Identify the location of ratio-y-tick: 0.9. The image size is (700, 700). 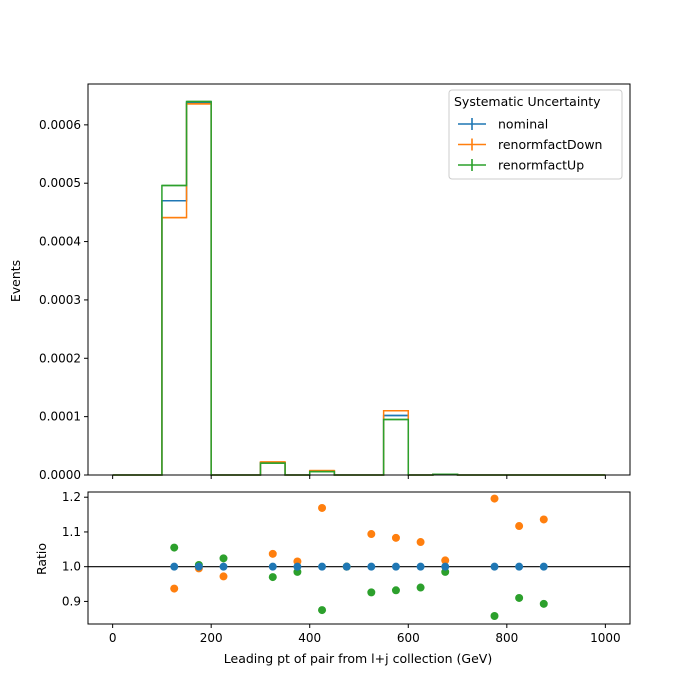
(75, 601).